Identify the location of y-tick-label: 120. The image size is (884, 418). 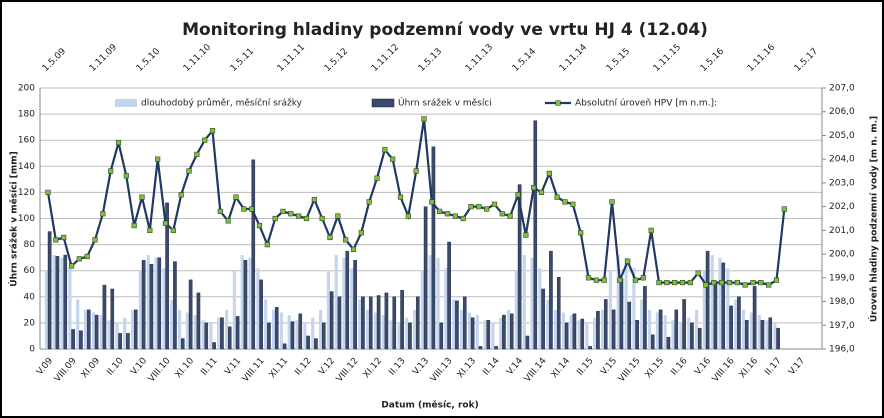
(26, 193).